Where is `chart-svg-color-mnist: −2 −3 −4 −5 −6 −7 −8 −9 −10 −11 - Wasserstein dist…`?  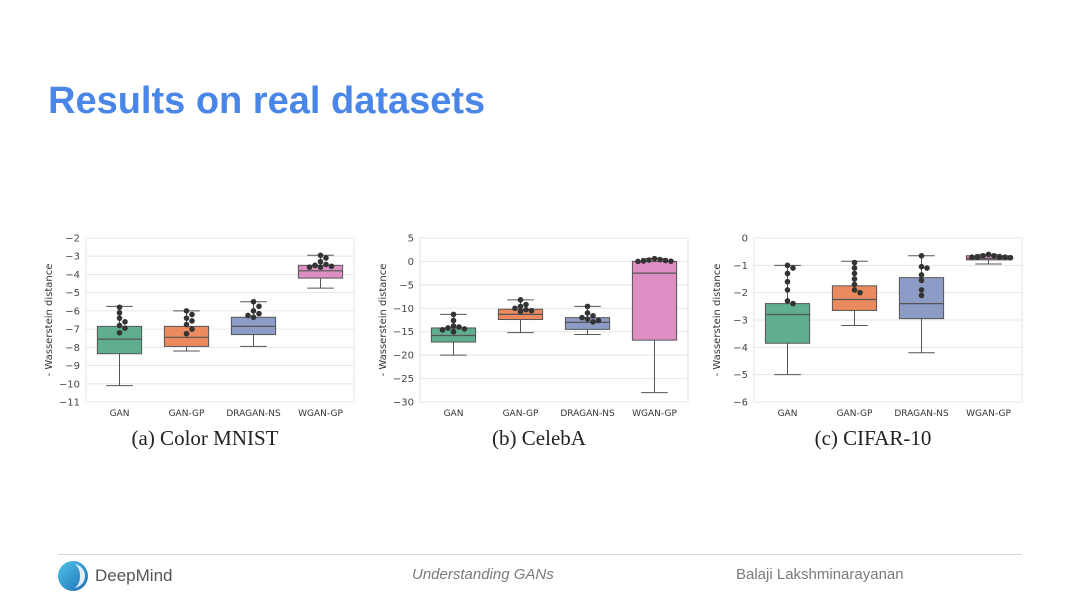
chart-svg-color-mnist: −2 −3 −4 −5 −6 −7 −8 −9 −10 −11 - Wasserstein dist… is located at coordinates (199, 326).